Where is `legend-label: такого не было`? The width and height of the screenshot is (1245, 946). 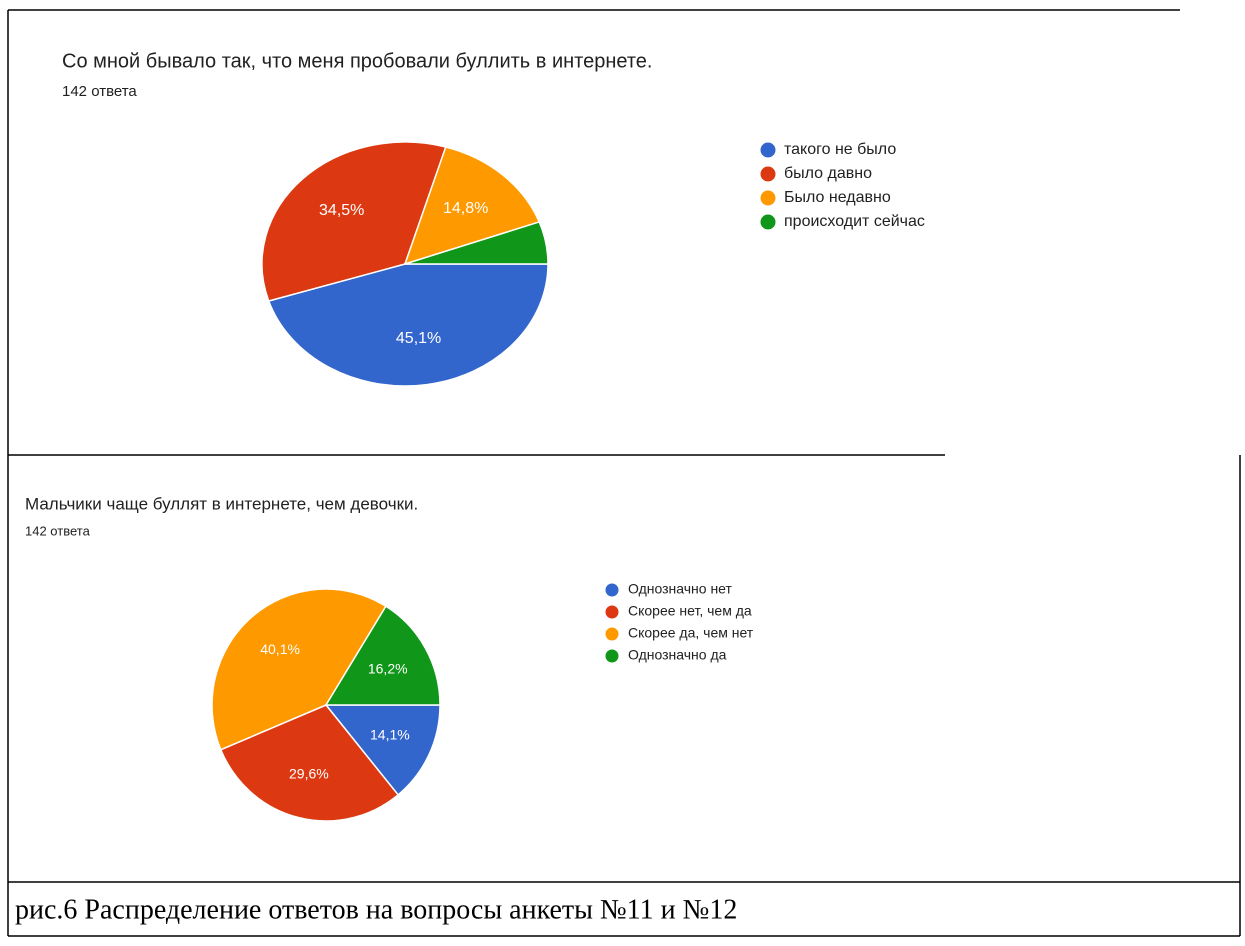 legend-label: такого не было is located at coordinates (840, 149).